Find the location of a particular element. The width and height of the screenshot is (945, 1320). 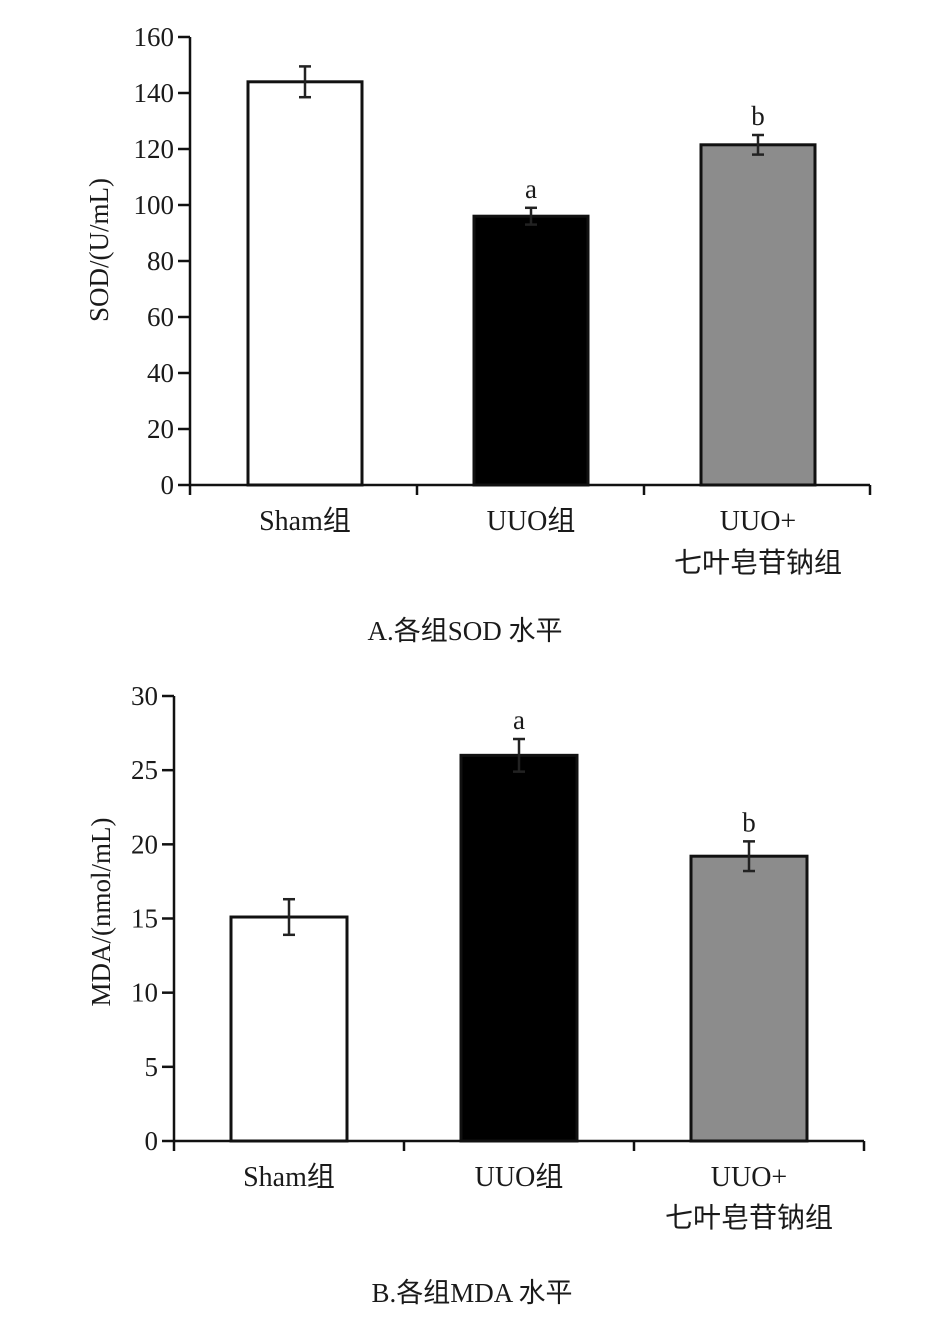

y-tick-label-4: 80 is located at coordinates (160, 261).